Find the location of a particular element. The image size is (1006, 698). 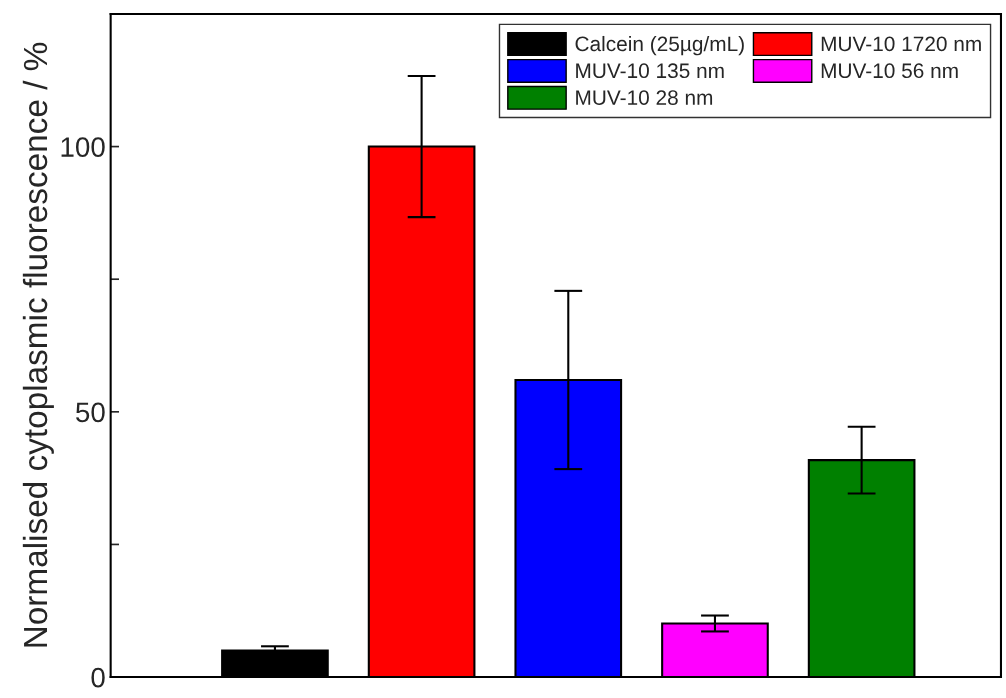

legend-label: MUV-10 135 nm is located at coordinates (650, 71).